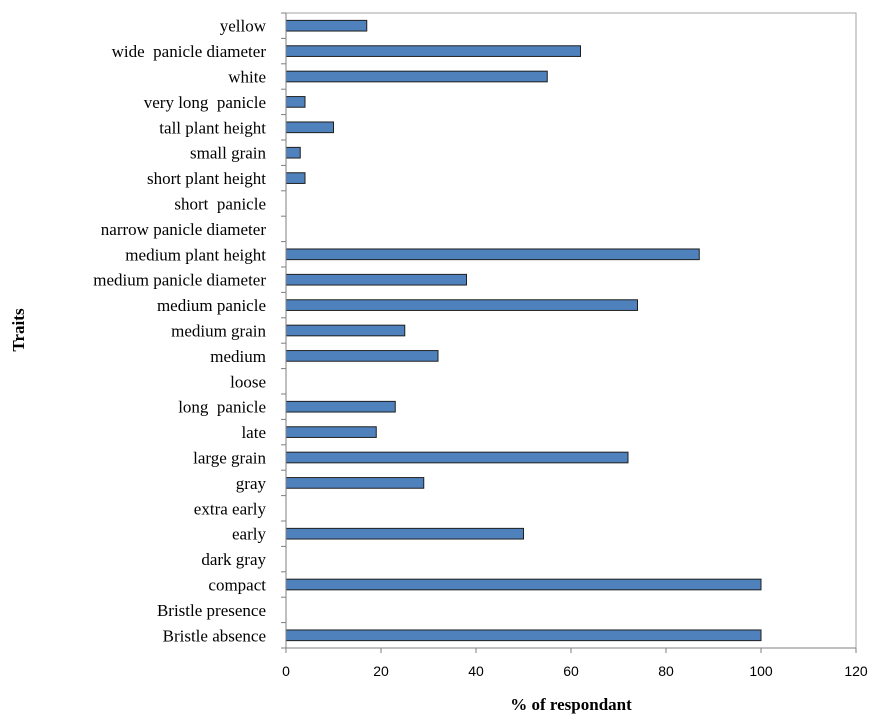  Describe the element at coordinates (251, 483) in the screenshot. I see `category-label: gray` at that location.